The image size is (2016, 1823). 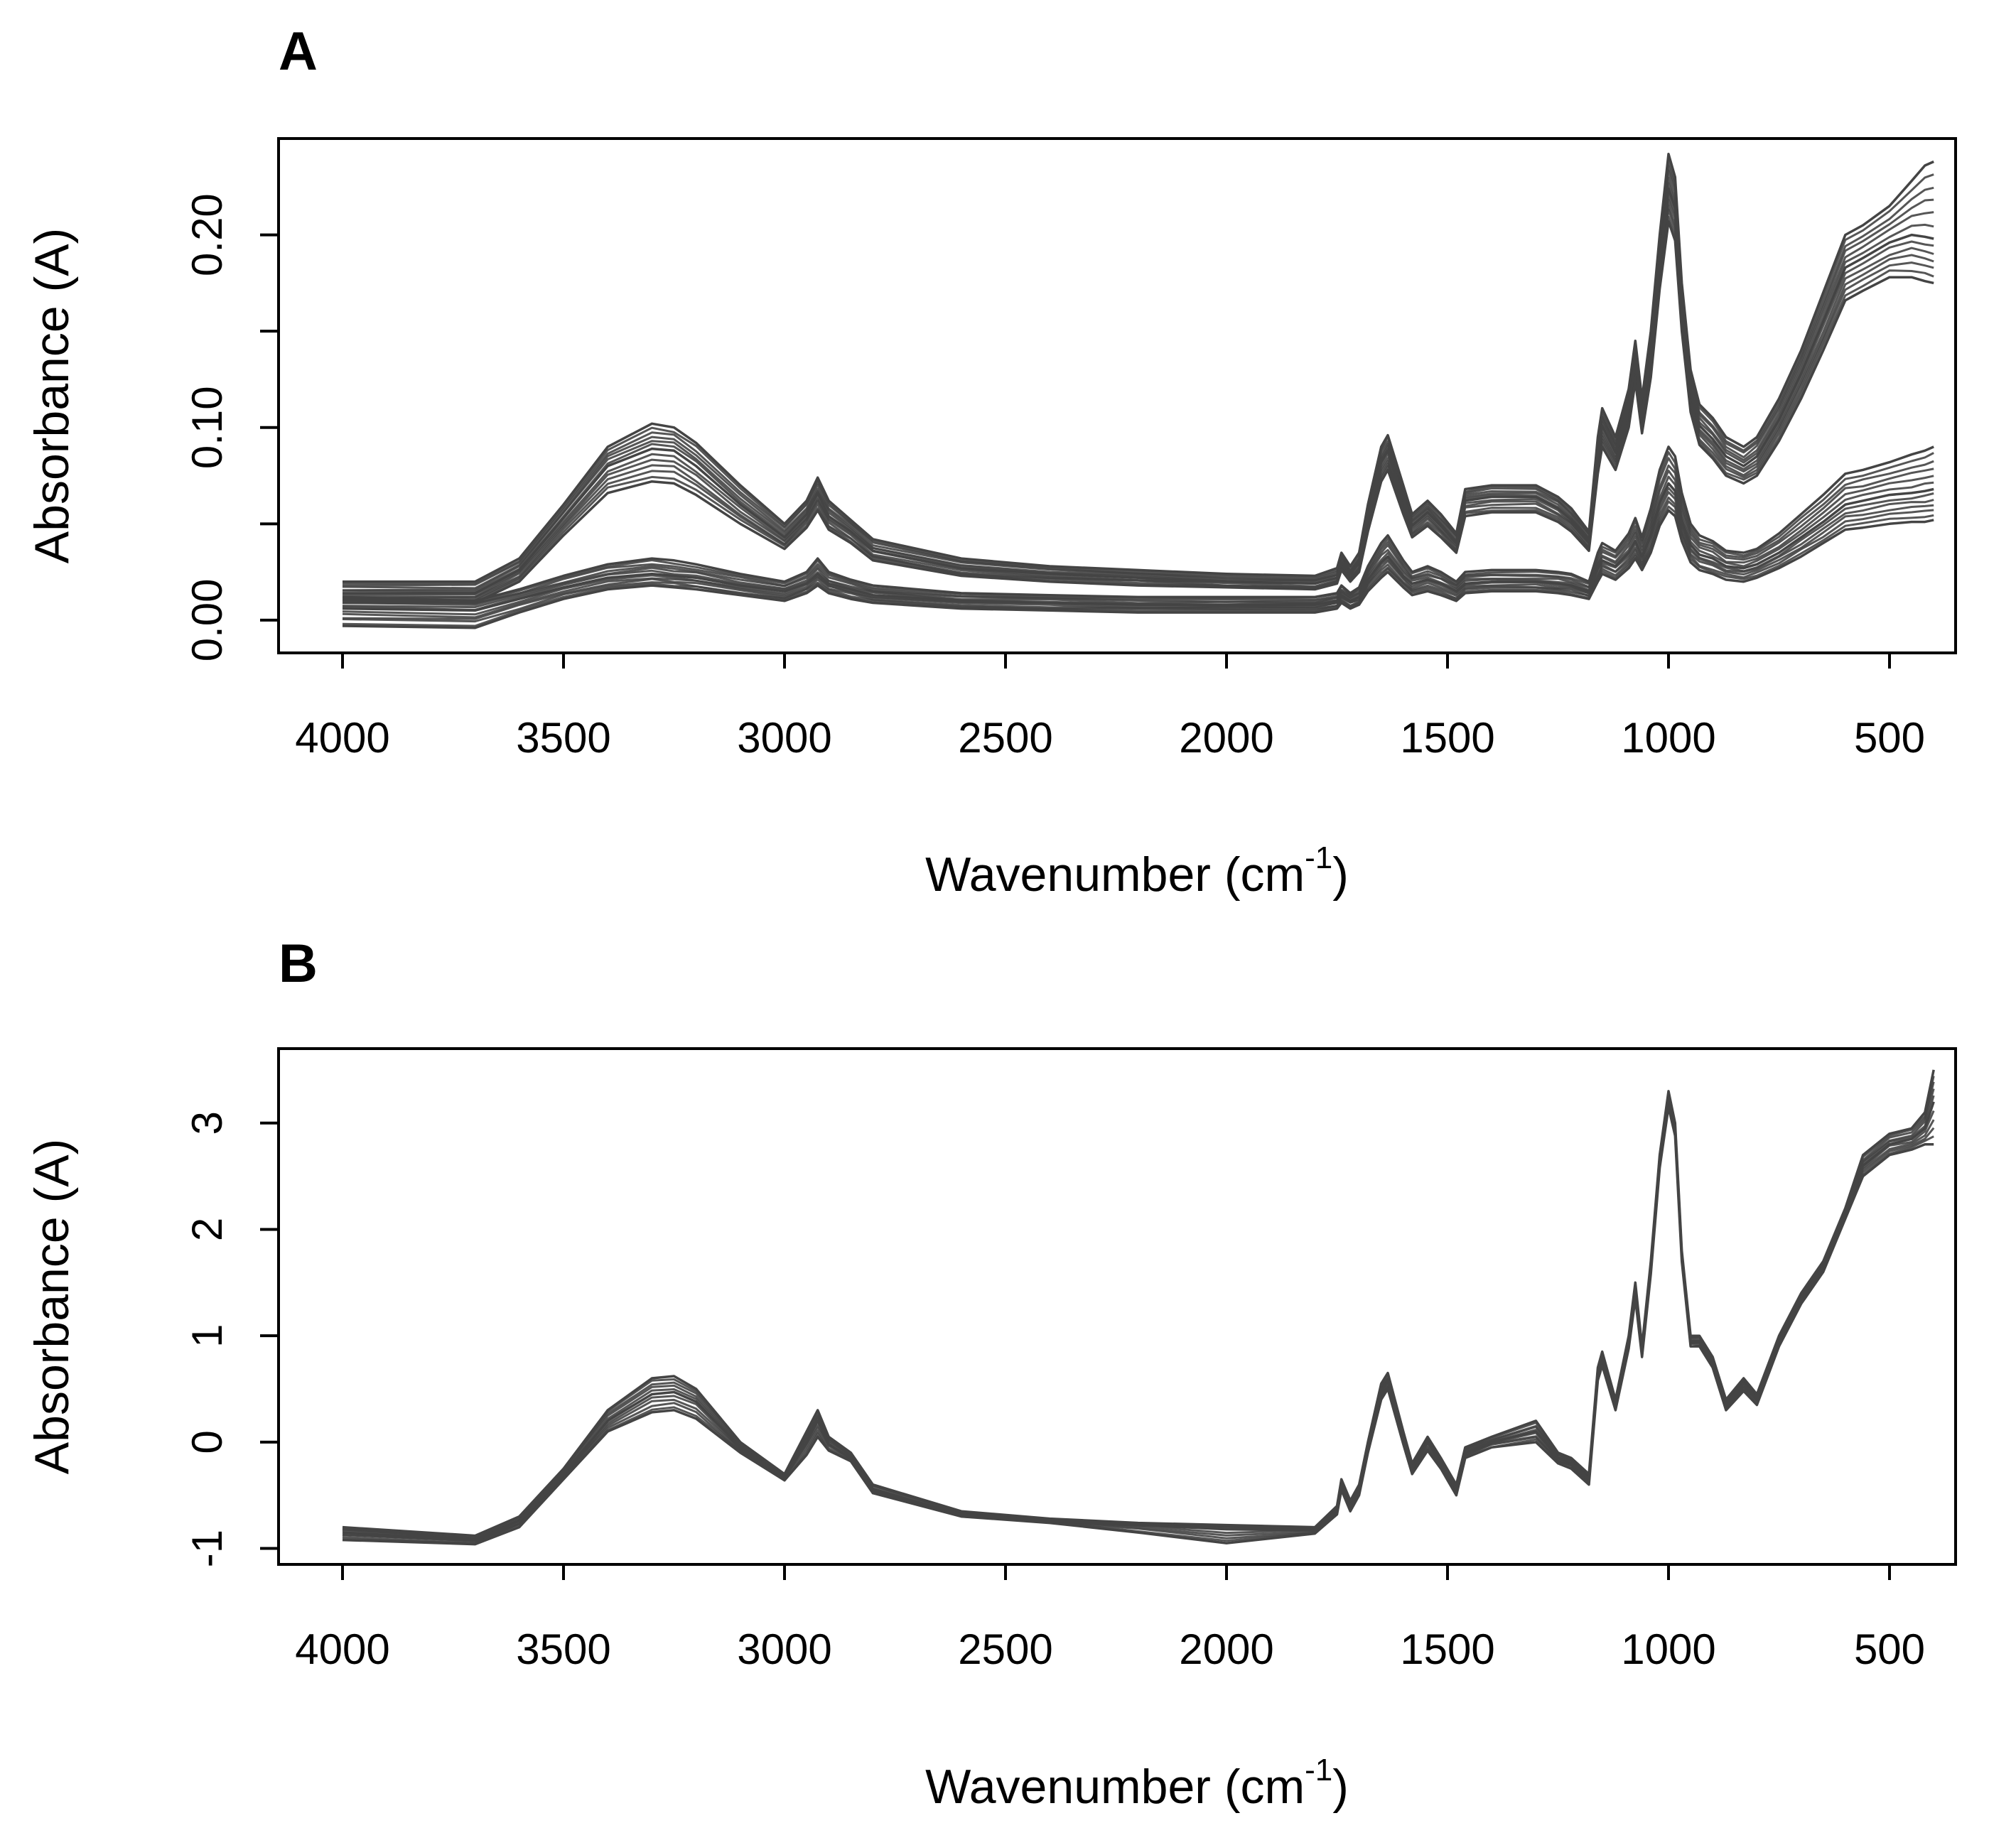 What do you see at coordinates (207, 1548) in the screenshot?
I see `y-tick-label-b-0: -1` at bounding box center [207, 1548].